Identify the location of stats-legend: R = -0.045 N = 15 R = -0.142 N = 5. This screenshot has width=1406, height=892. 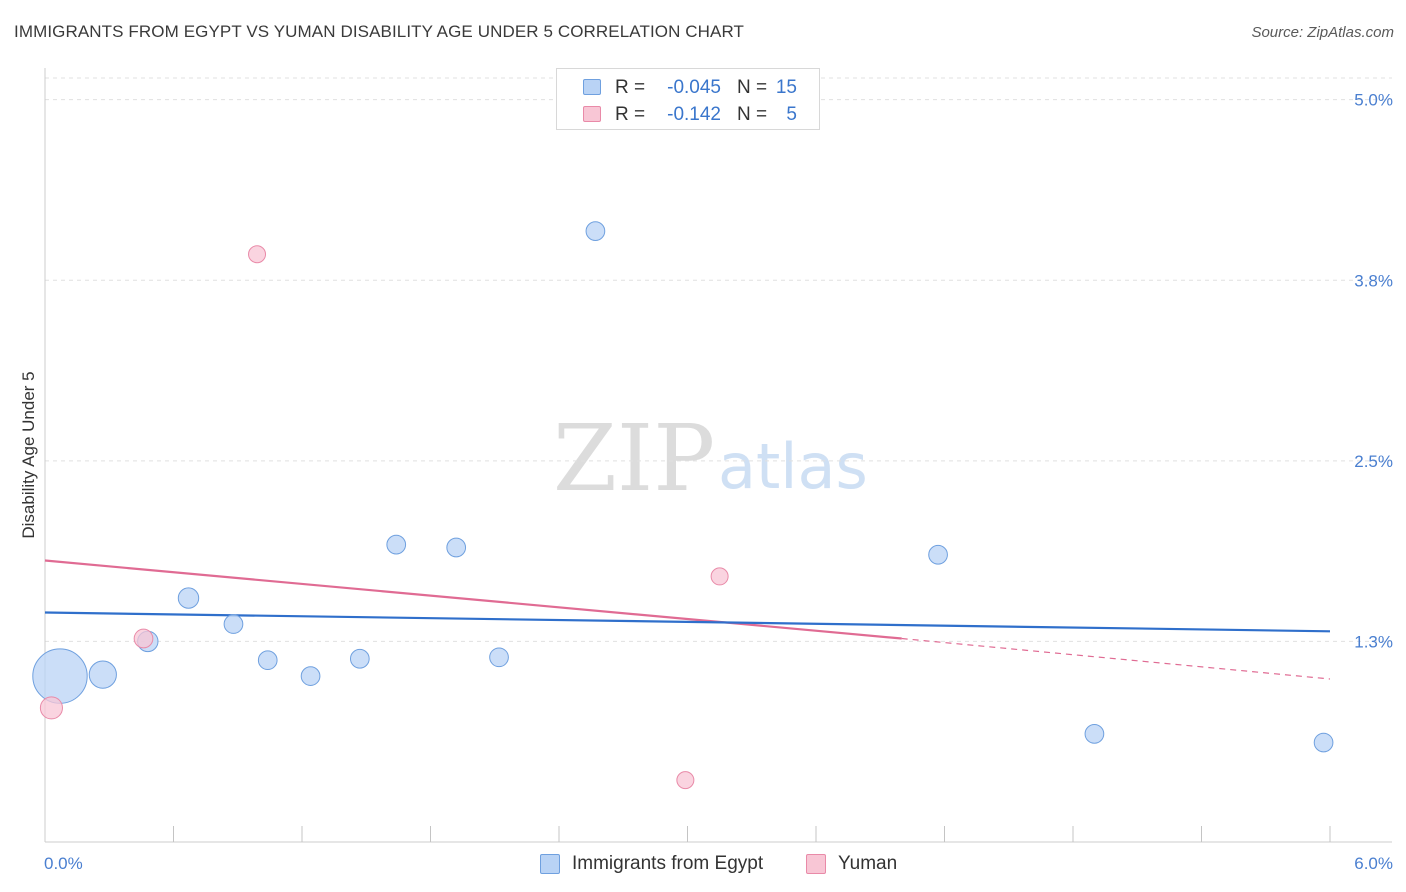
(688, 99).